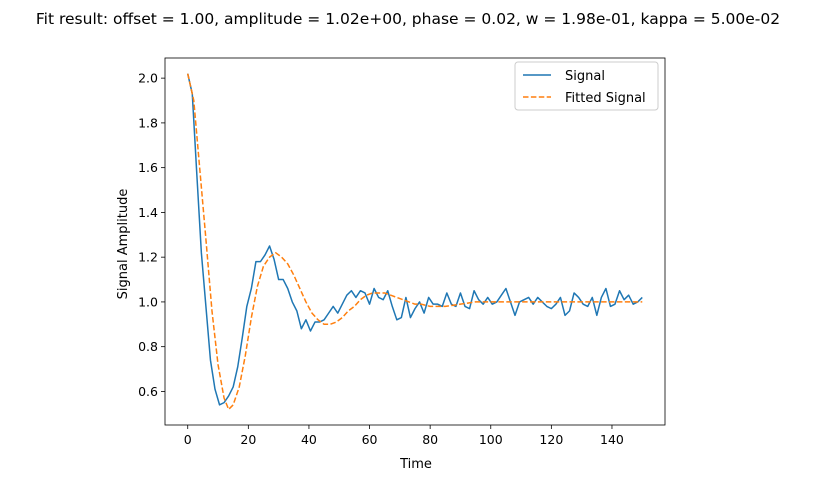 This screenshot has width=816, height=480. Describe the element at coordinates (585, 76) in the screenshot. I see `legend-label-signal: Signal` at that location.